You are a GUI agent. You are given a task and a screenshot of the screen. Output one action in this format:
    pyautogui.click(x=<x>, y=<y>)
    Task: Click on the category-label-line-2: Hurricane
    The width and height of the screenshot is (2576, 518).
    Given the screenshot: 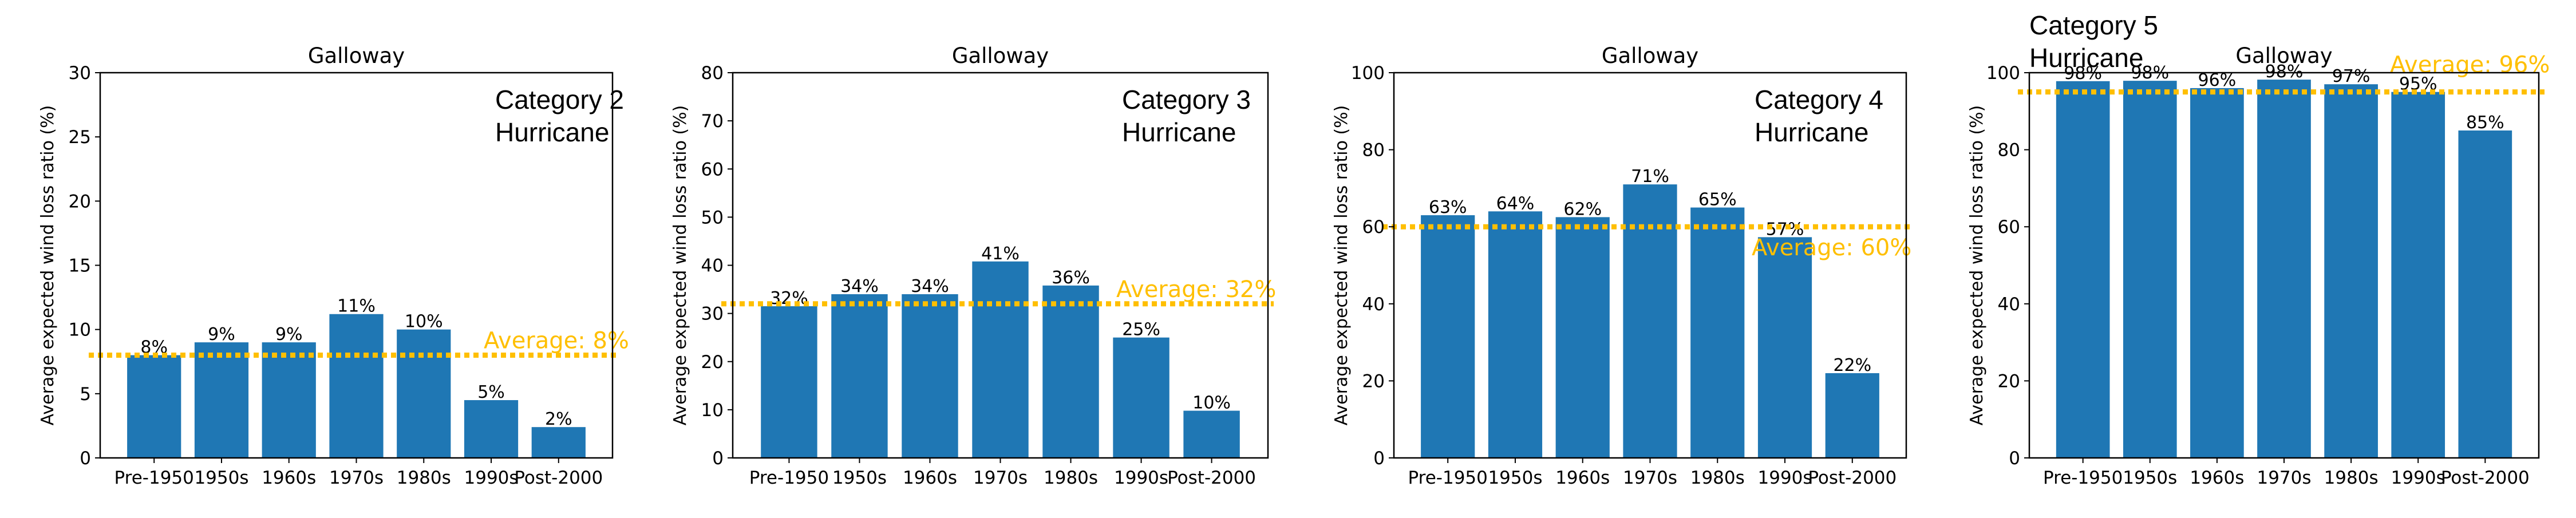 What is the action you would take?
    pyautogui.click(x=2086, y=58)
    